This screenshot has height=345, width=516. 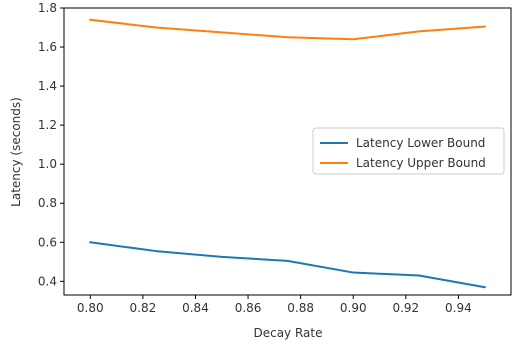 What do you see at coordinates (47, 281) in the screenshot?
I see `y-tick-label: 0.4` at bounding box center [47, 281].